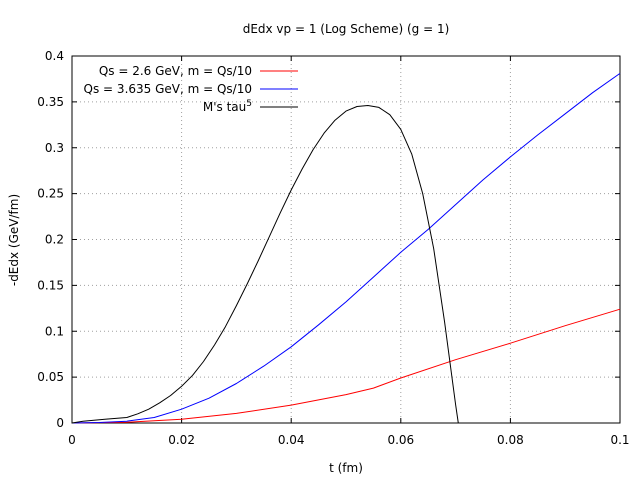 The height and width of the screenshot is (480, 640). Describe the element at coordinates (168, 89) in the screenshot. I see `legend-label: Qs = 3.635 GeV, m = Qs/10` at that location.